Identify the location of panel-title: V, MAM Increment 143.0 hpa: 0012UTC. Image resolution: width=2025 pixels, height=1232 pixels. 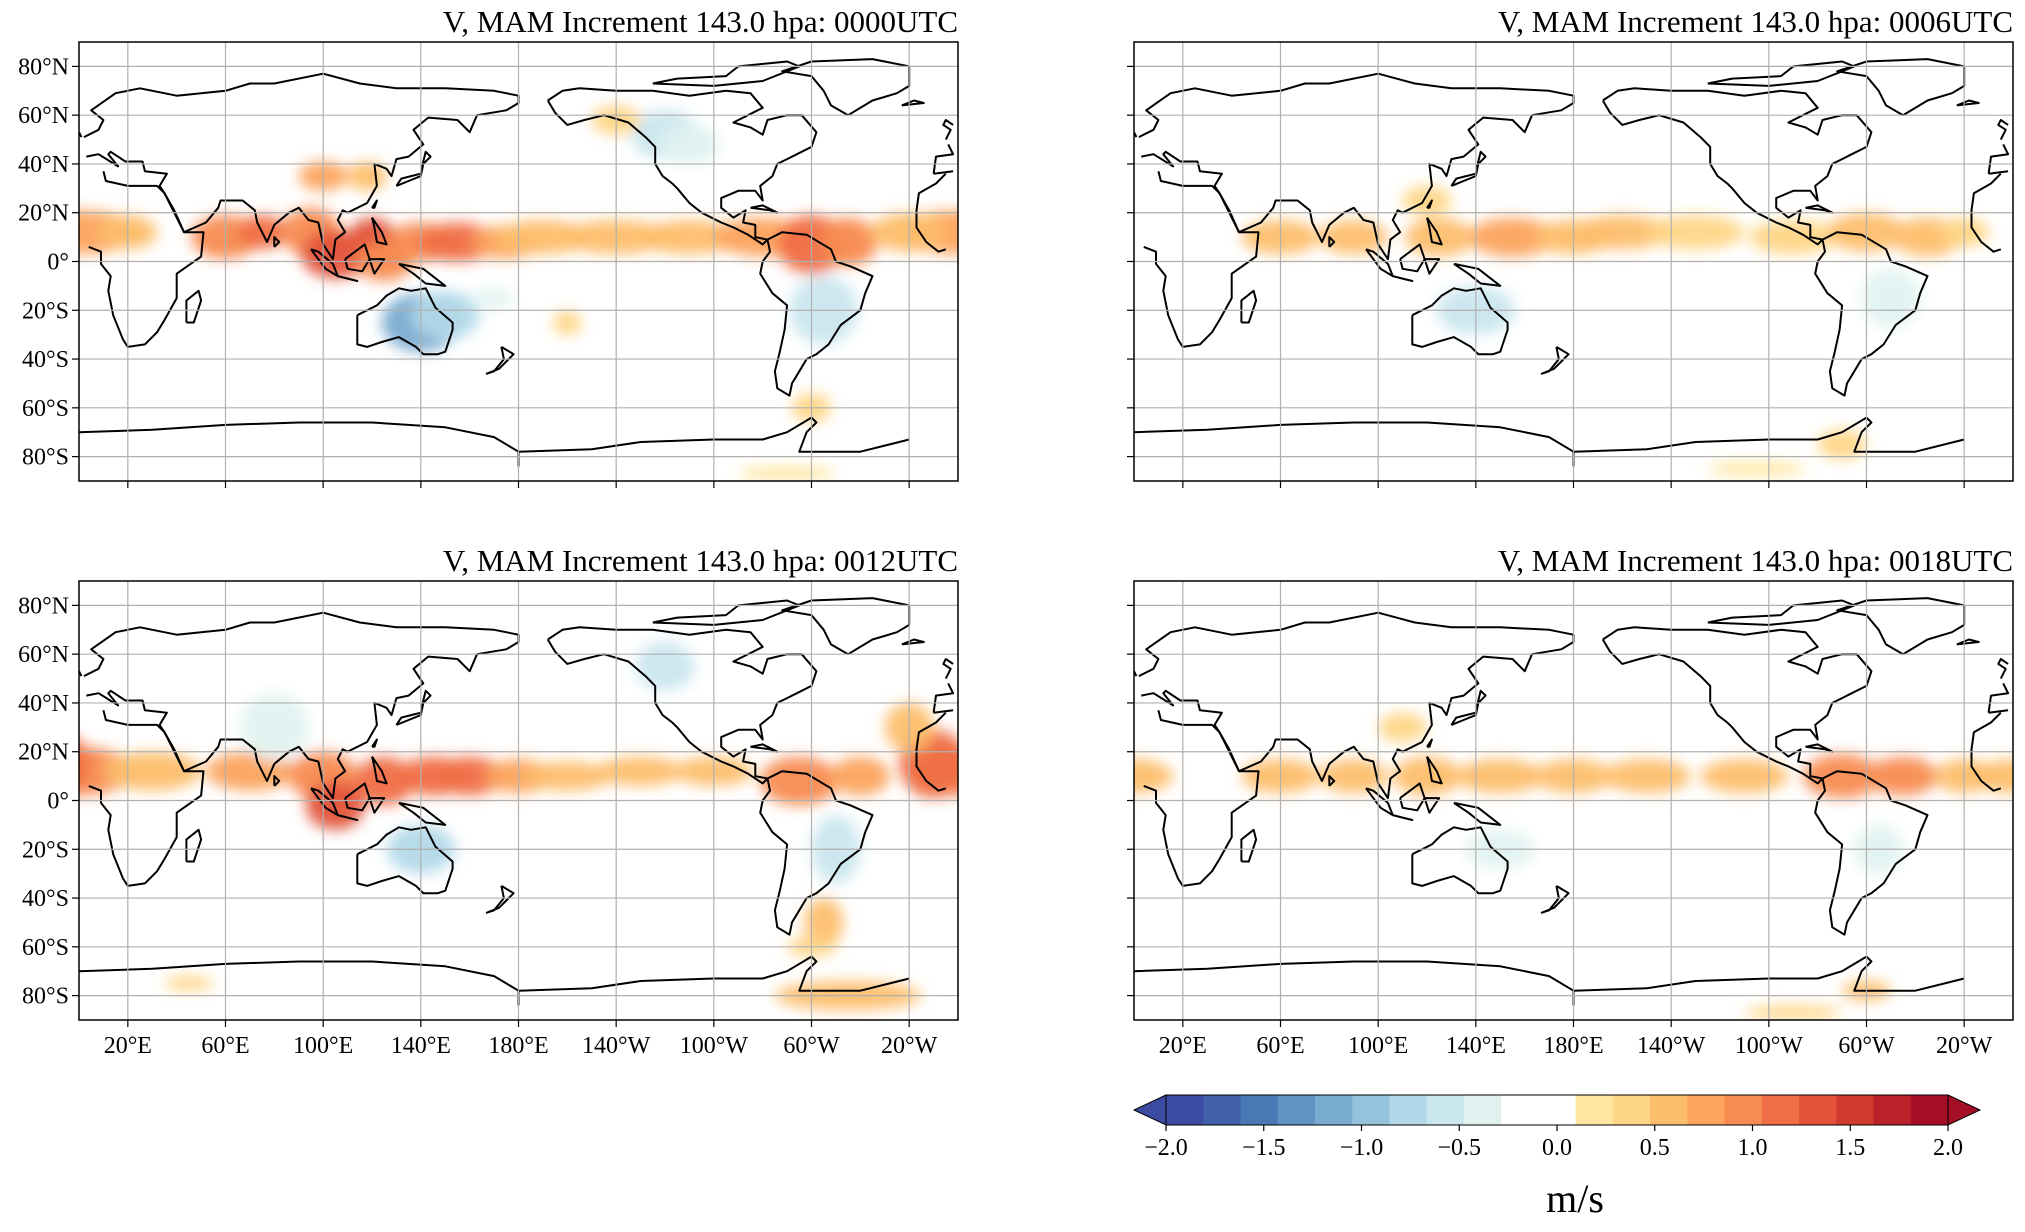
(700, 560).